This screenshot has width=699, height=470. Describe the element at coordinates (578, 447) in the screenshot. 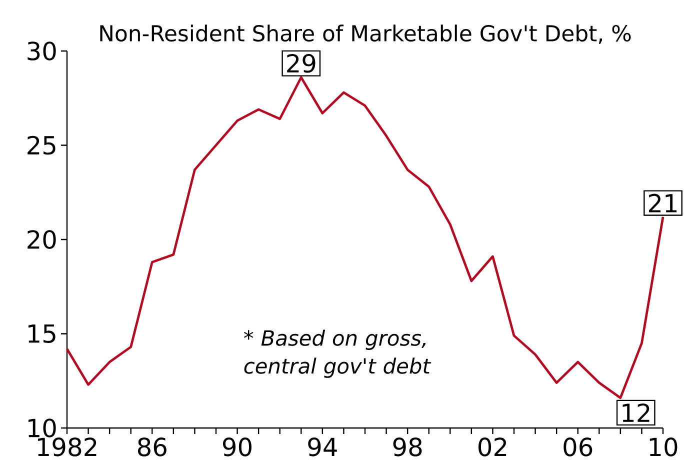

I see `x-tick-label: 06` at that location.